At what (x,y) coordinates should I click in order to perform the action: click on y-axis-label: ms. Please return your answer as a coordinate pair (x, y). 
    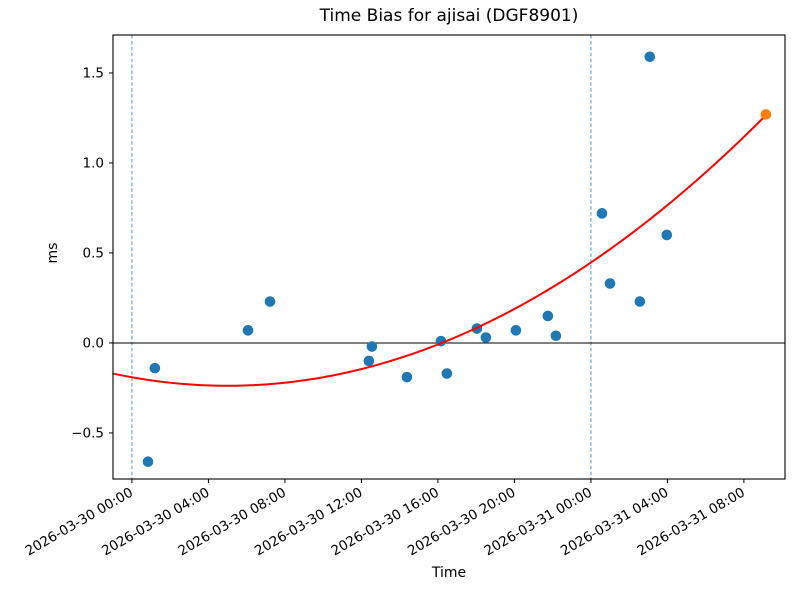
    Looking at the image, I should click on (53, 253).